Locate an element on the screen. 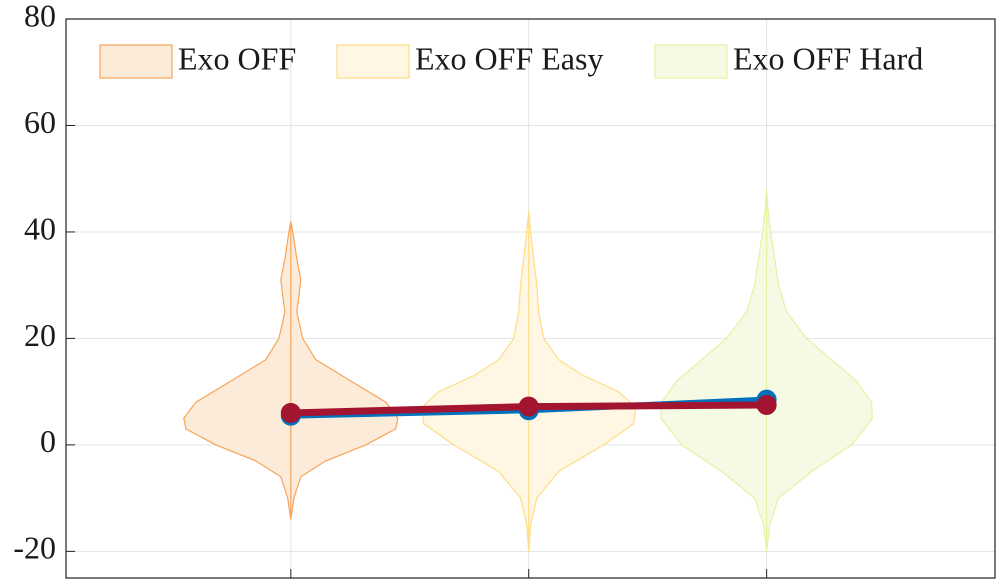 The width and height of the screenshot is (997, 583). legend-label: Exo OFF is located at coordinates (237, 58).